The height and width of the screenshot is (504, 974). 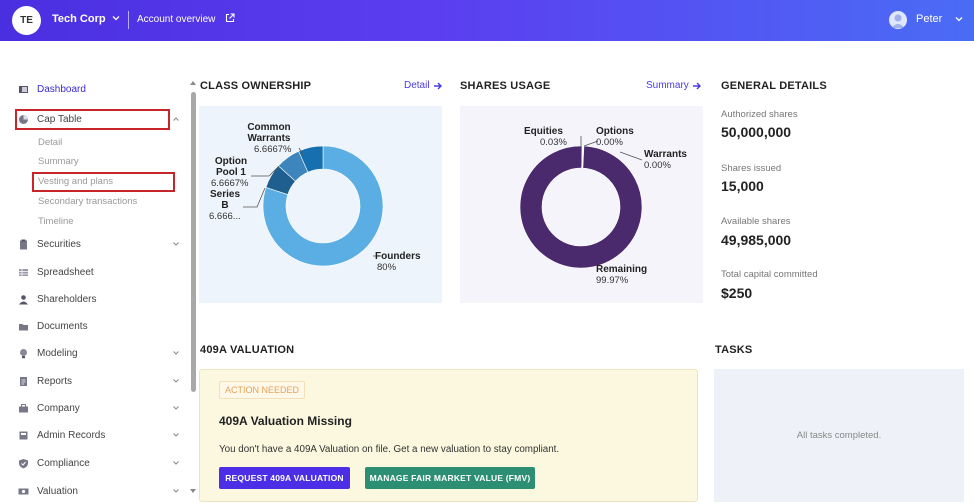 What do you see at coordinates (23, 463) in the screenshot?
I see `shield-icon` at bounding box center [23, 463].